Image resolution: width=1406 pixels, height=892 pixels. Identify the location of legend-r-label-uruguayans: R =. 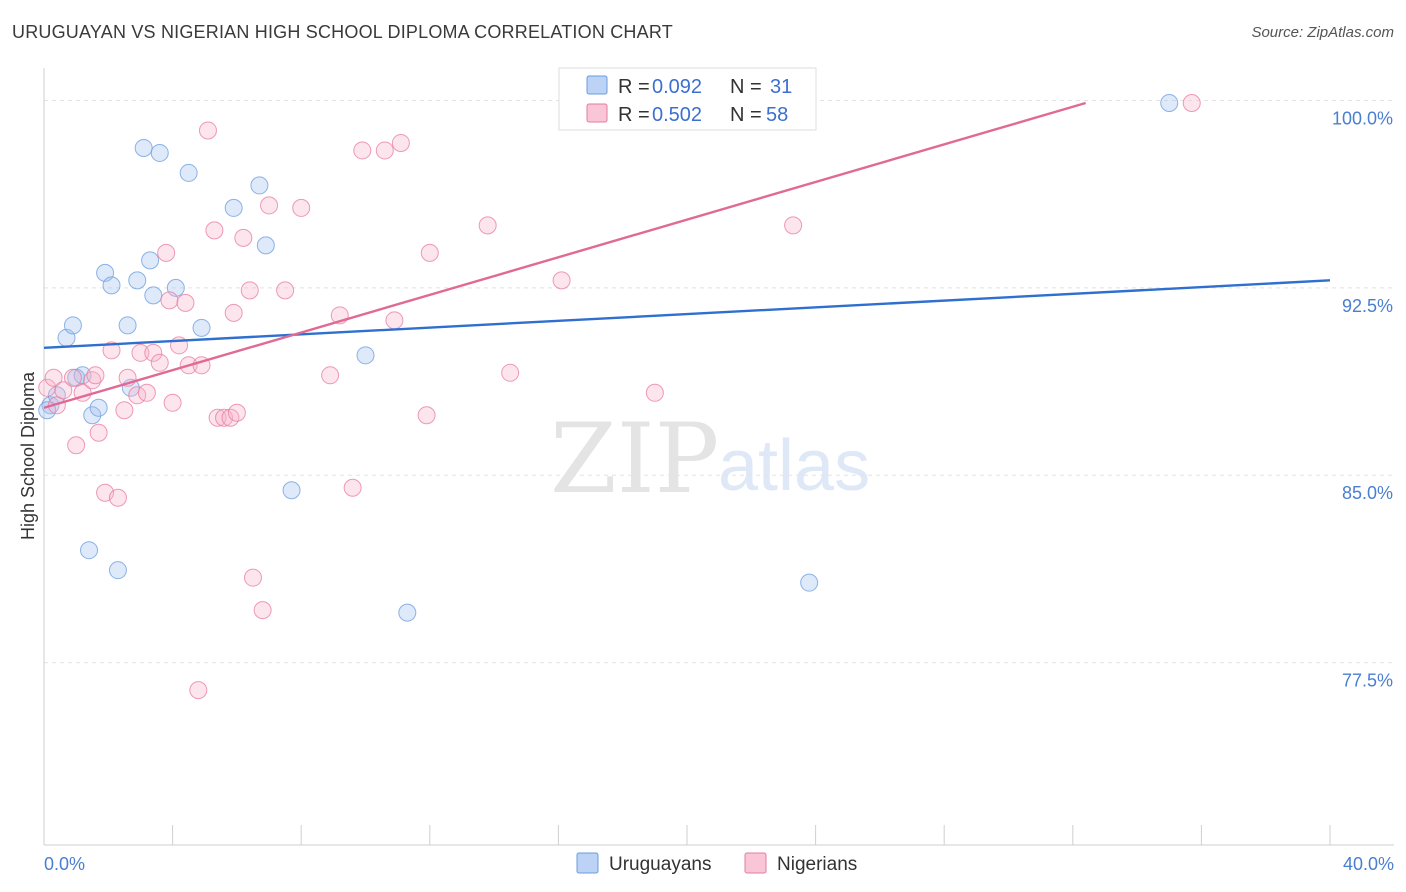
(634, 87).